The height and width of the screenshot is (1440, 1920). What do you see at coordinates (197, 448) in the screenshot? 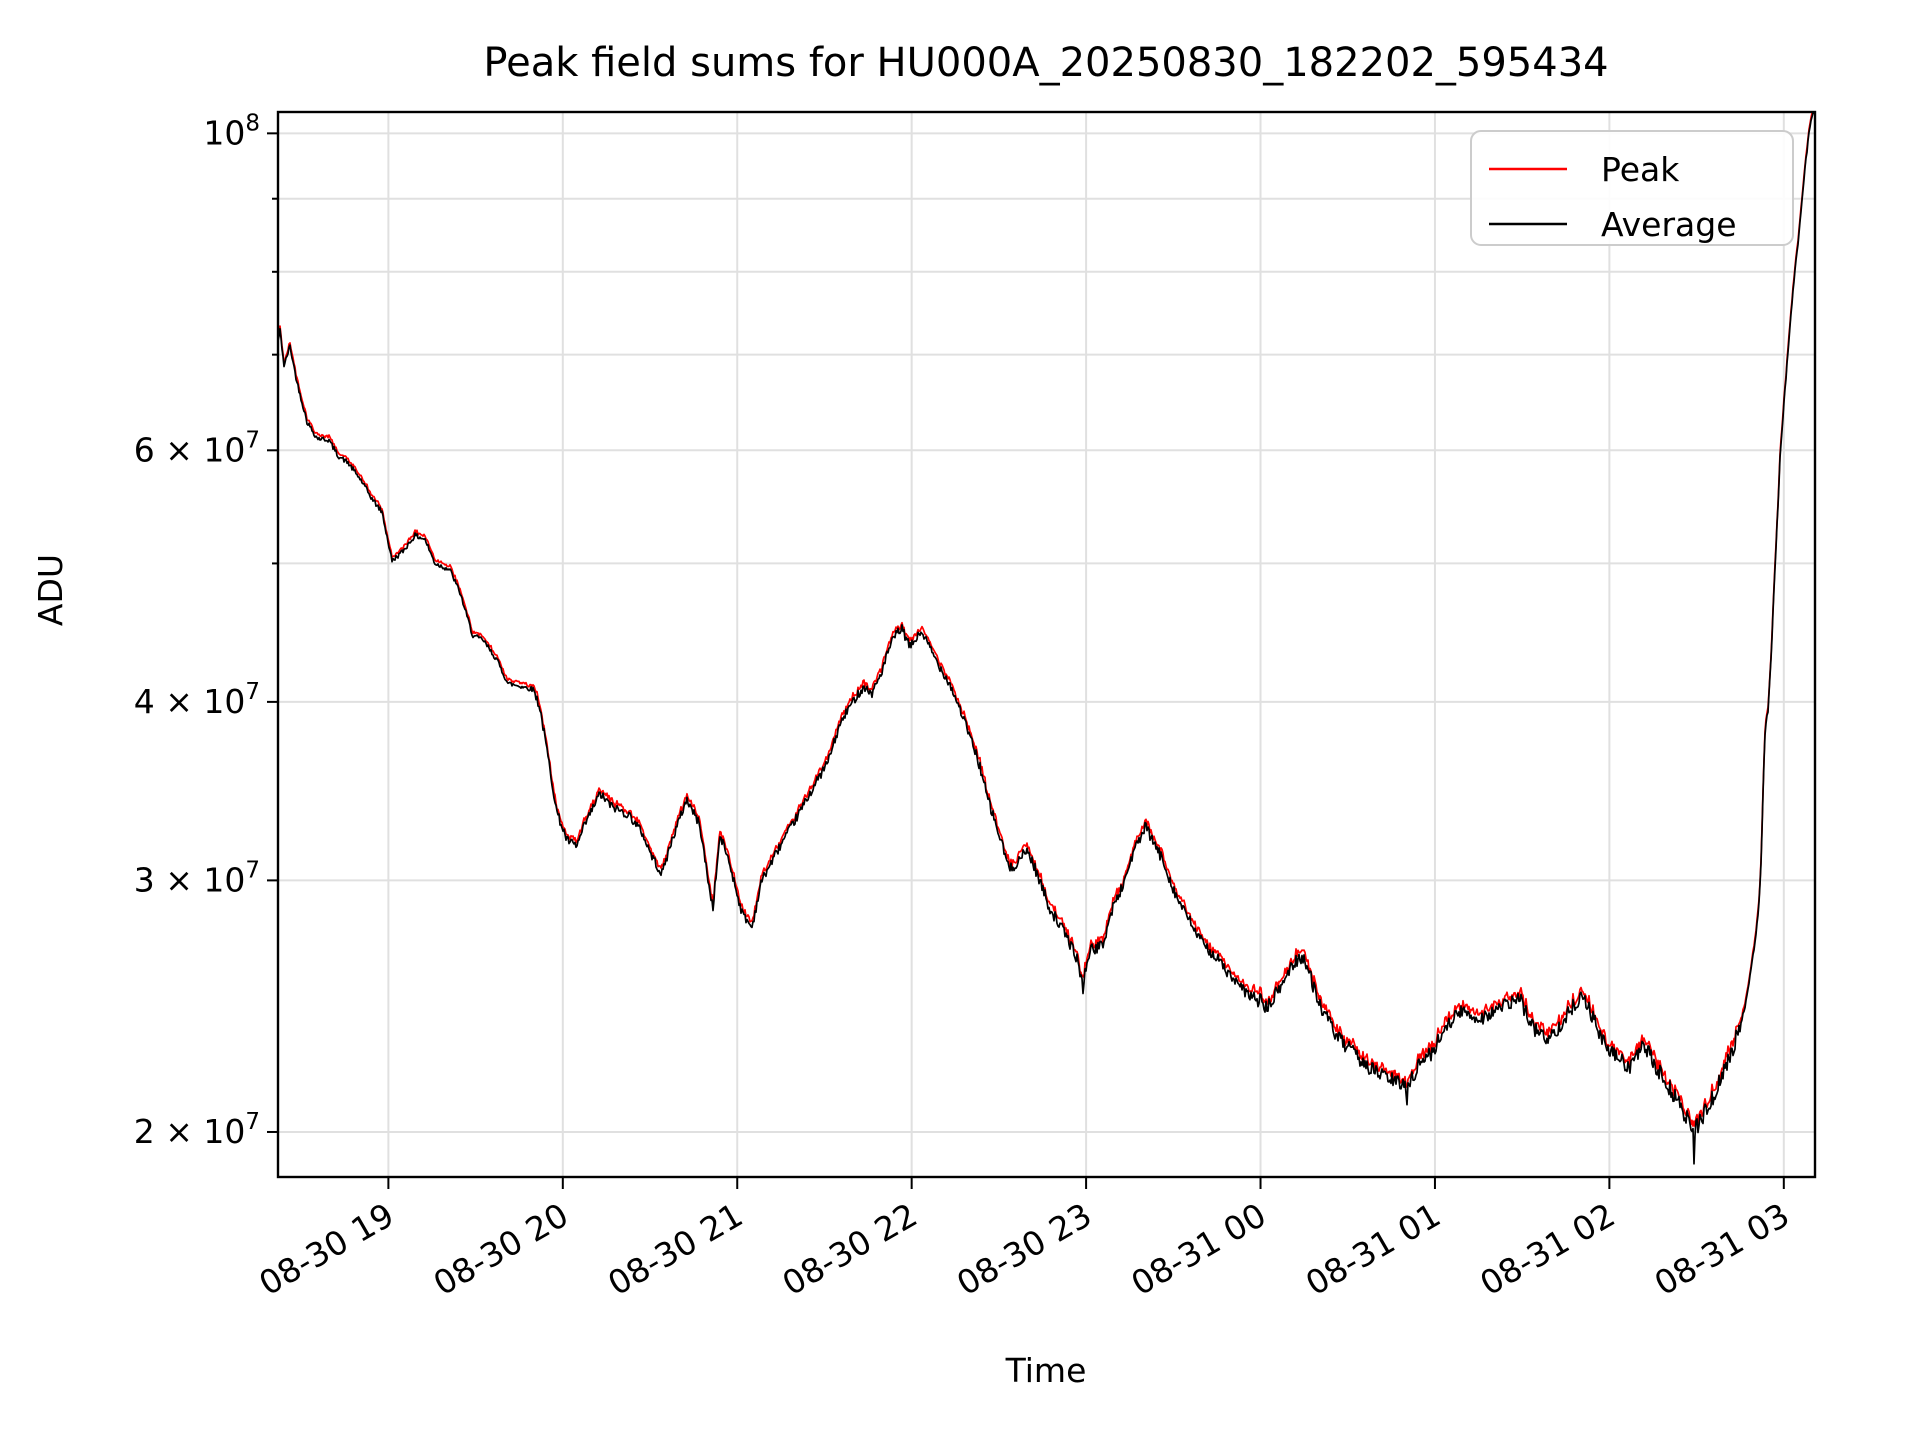
I see `y-tick-label: 6 × 107` at bounding box center [197, 448].